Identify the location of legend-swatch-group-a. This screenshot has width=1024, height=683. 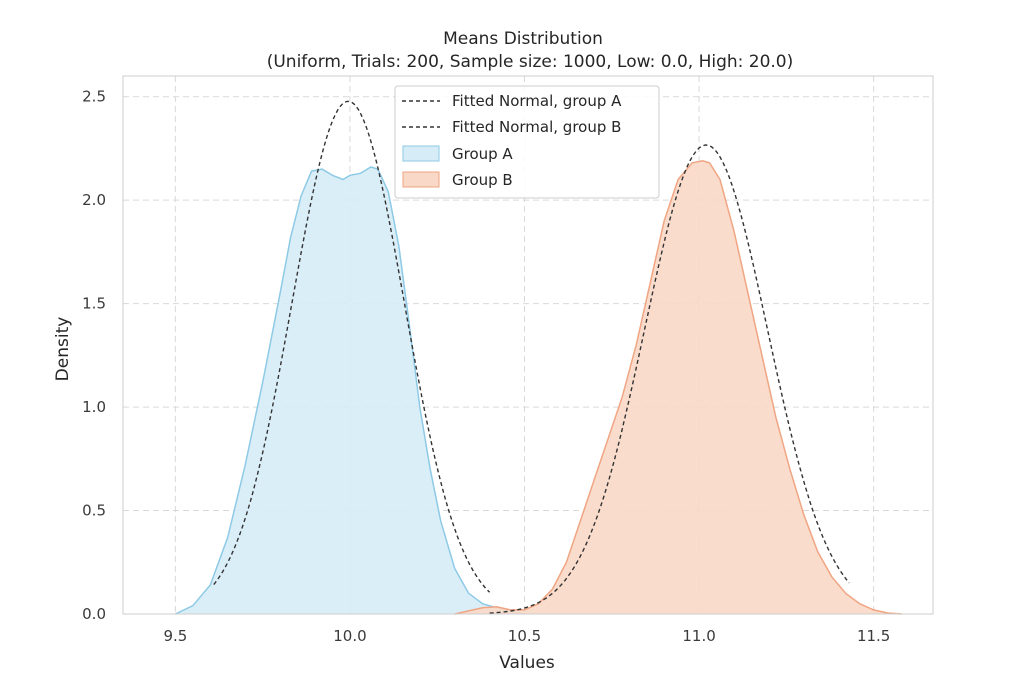
(421, 153).